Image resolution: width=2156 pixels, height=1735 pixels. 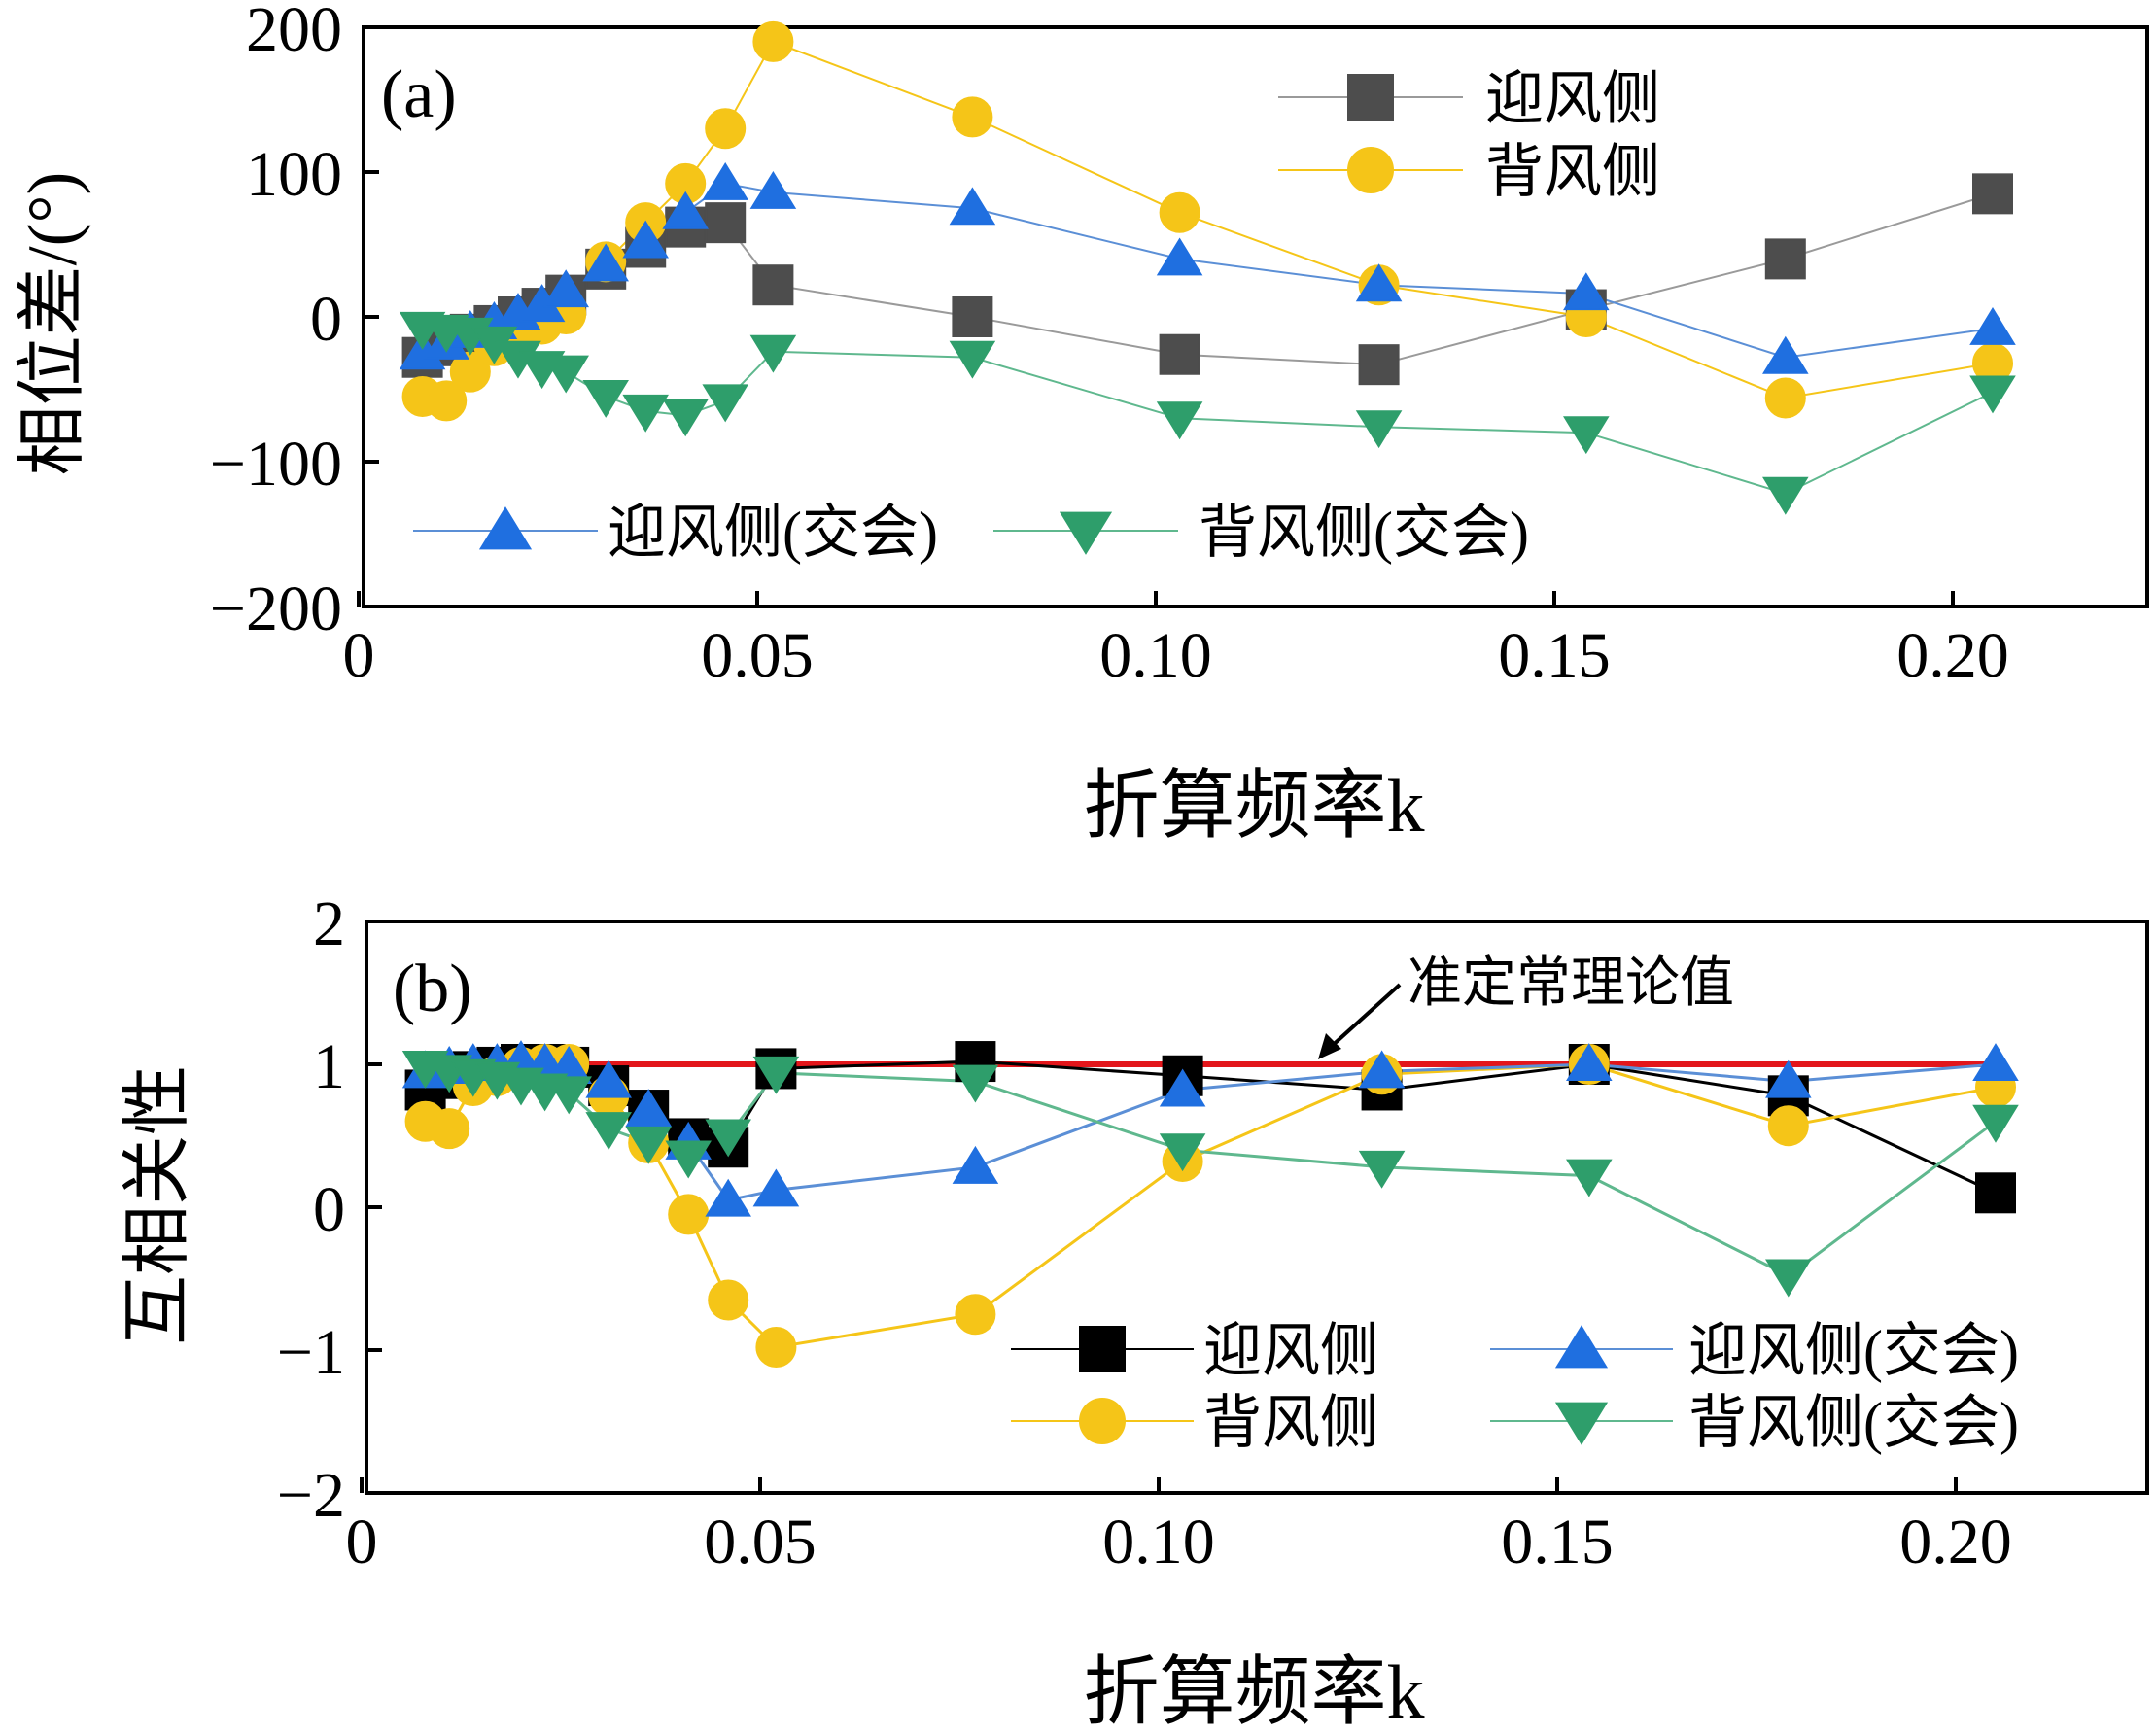 I want to click on panel-b-y-tick-label: −2, so click(x=311, y=1495).